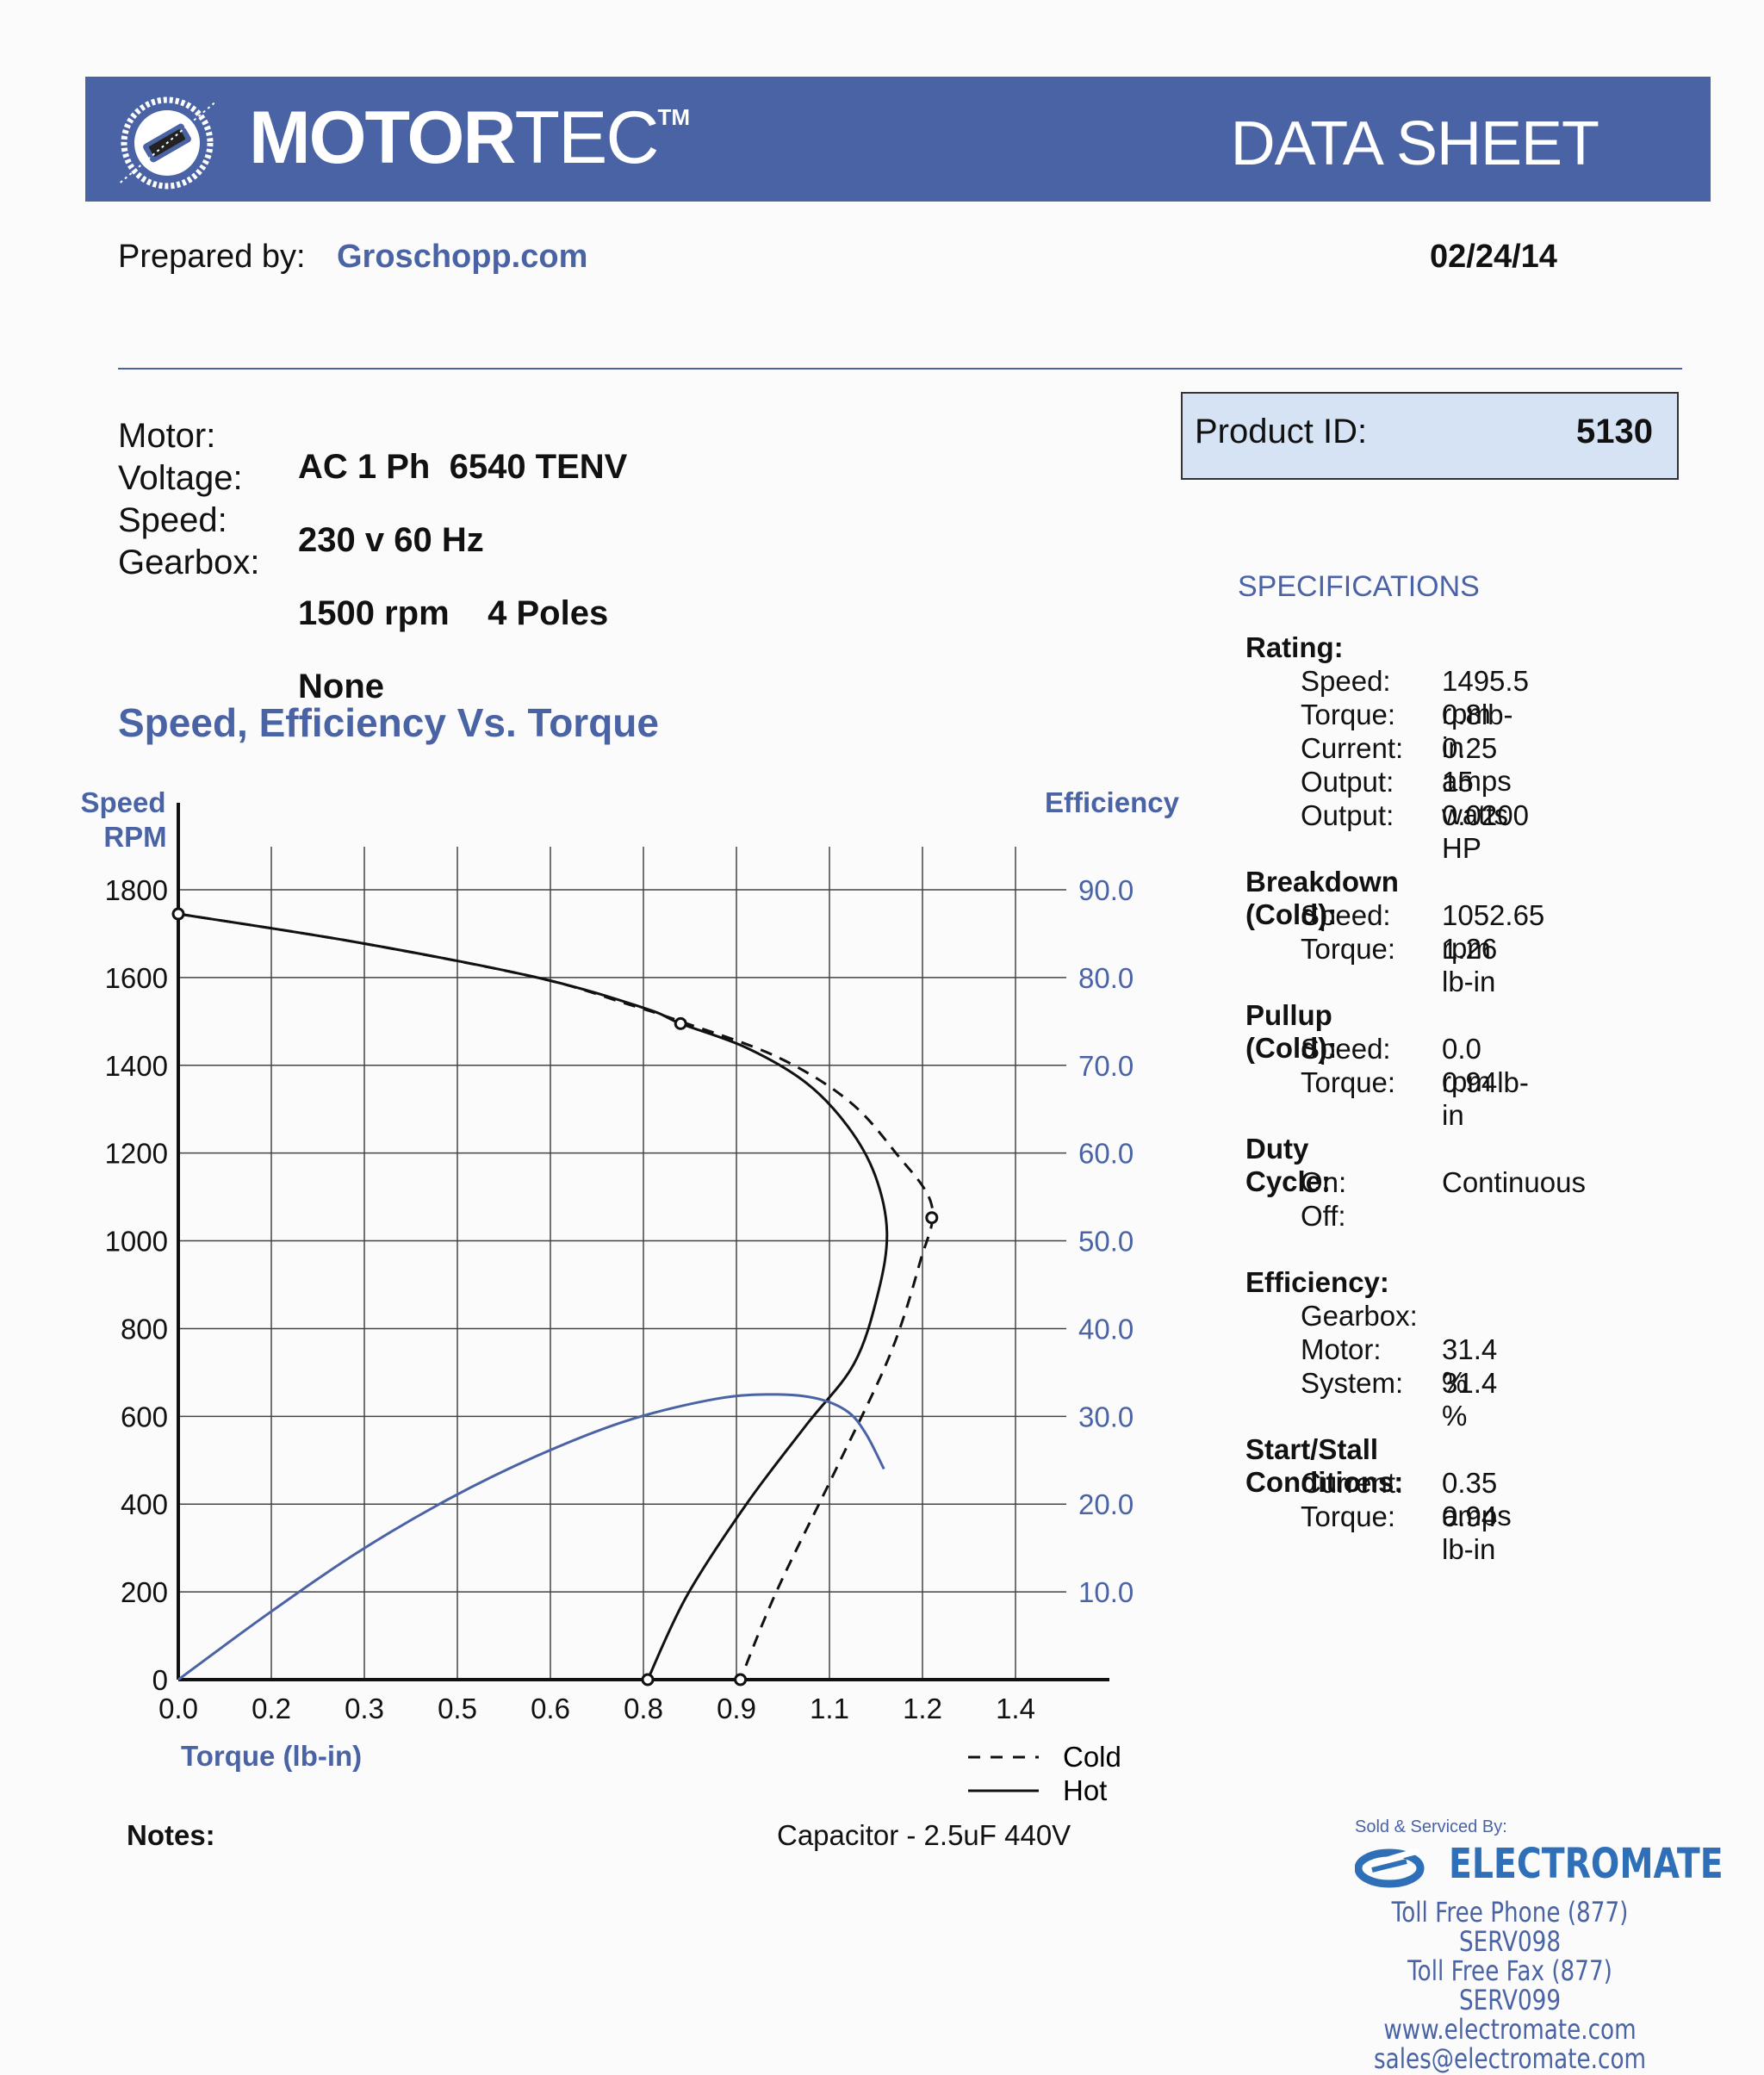  What do you see at coordinates (1390, 1868) in the screenshot?
I see `electromate-logo-icon` at bounding box center [1390, 1868].